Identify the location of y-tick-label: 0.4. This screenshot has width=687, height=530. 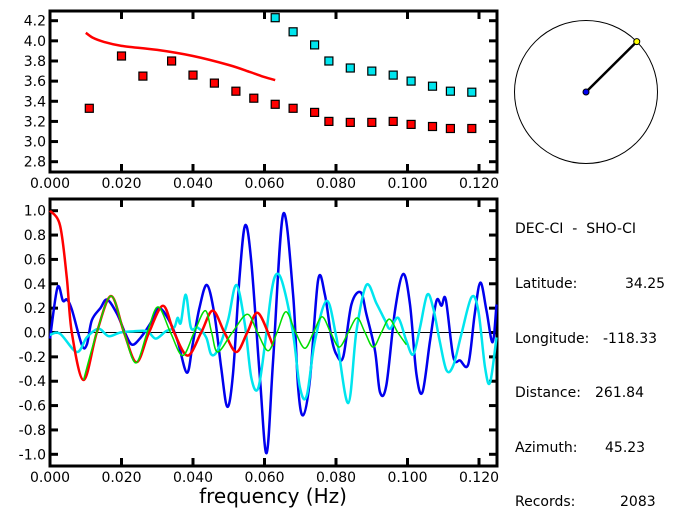
(35, 285).